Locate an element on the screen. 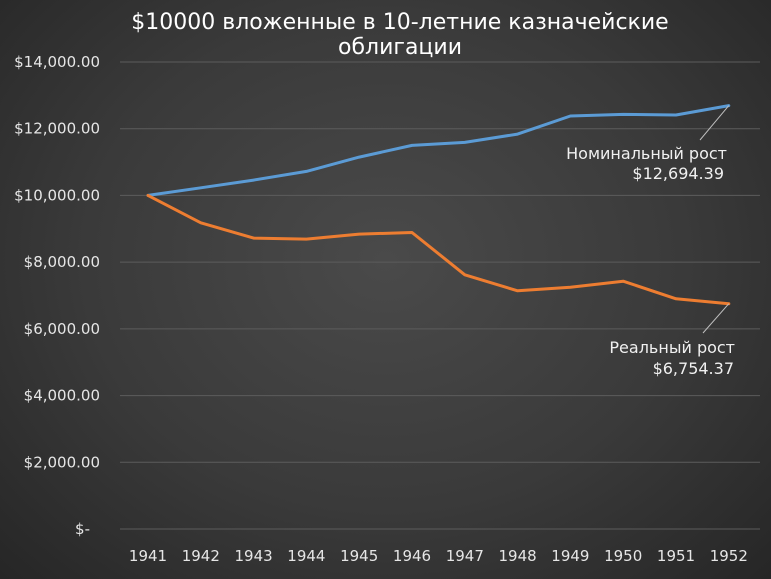  x-tick-label: 1944 is located at coordinates (306, 556).